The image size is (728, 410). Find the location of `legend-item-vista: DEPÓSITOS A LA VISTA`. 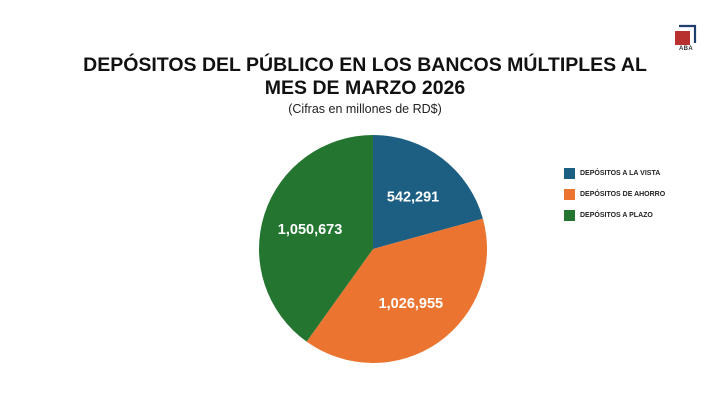

legend-item-vista: DEPÓSITOS A LA VISTA is located at coordinates (639, 173).